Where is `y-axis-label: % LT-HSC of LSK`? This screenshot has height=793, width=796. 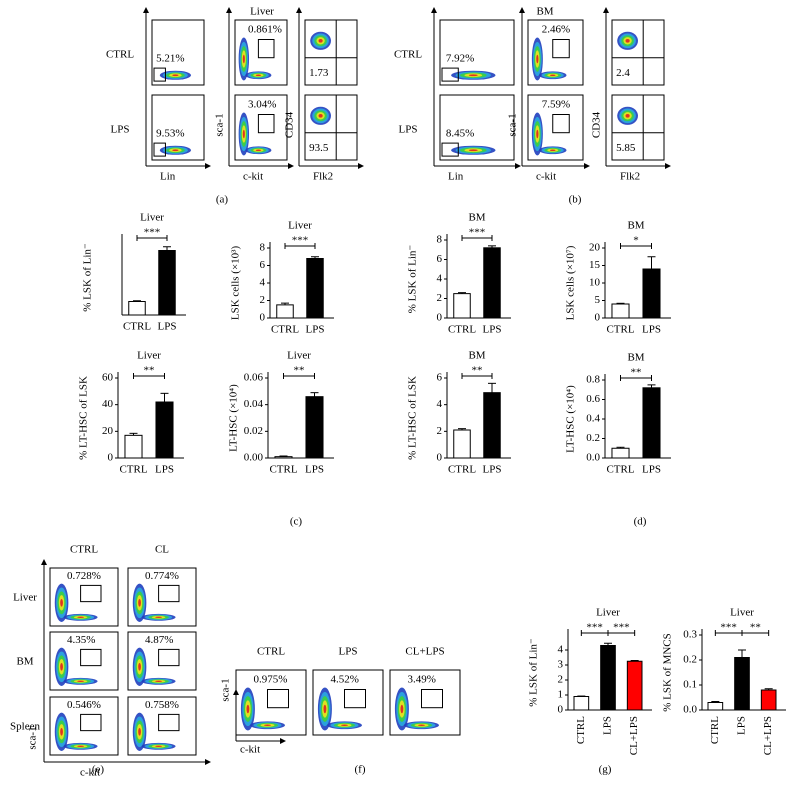 y-axis-label: % LT-HSC of LSK is located at coordinates (84, 418).